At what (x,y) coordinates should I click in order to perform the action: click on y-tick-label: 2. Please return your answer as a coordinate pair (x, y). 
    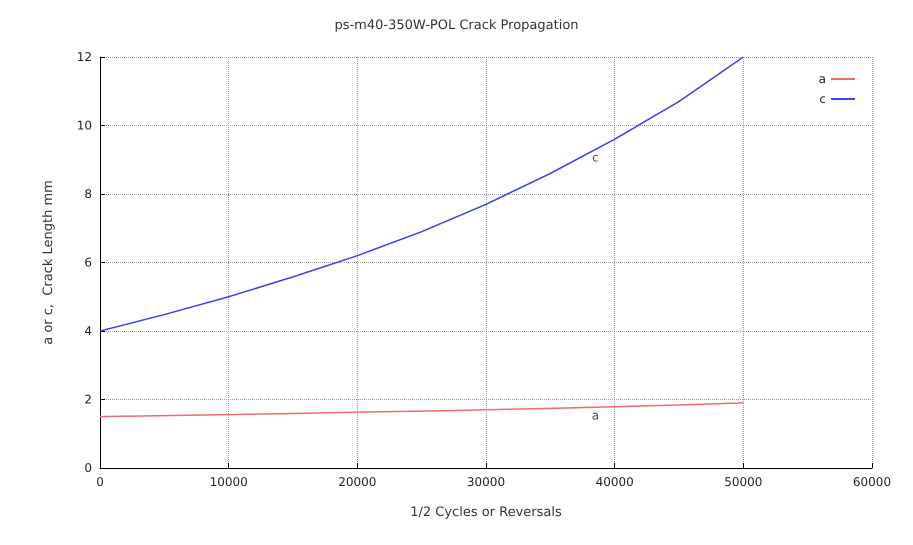
    Looking at the image, I should click on (88, 399).